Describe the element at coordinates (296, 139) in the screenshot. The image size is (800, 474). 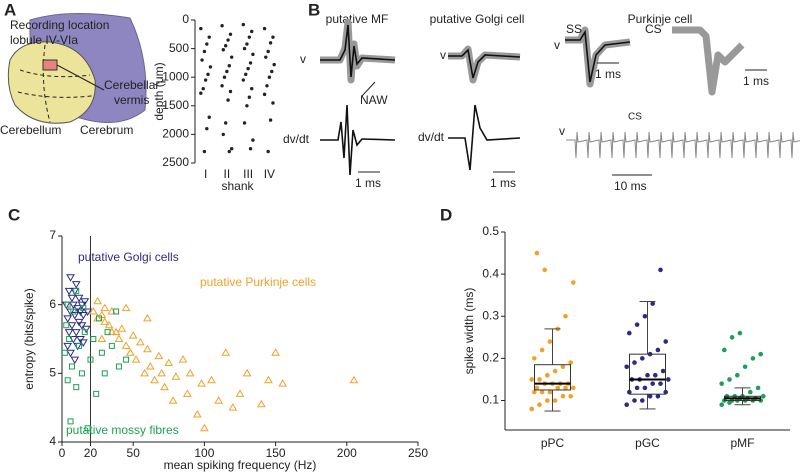
I see `dvdt-label: dv/dt` at that location.